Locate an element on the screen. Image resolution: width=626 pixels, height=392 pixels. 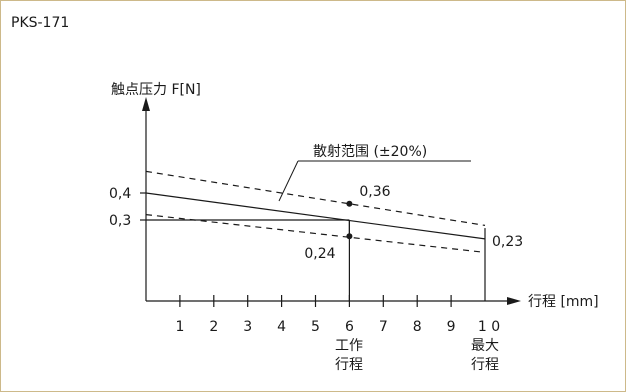
data-point-label: 0,24 is located at coordinates (319, 254).